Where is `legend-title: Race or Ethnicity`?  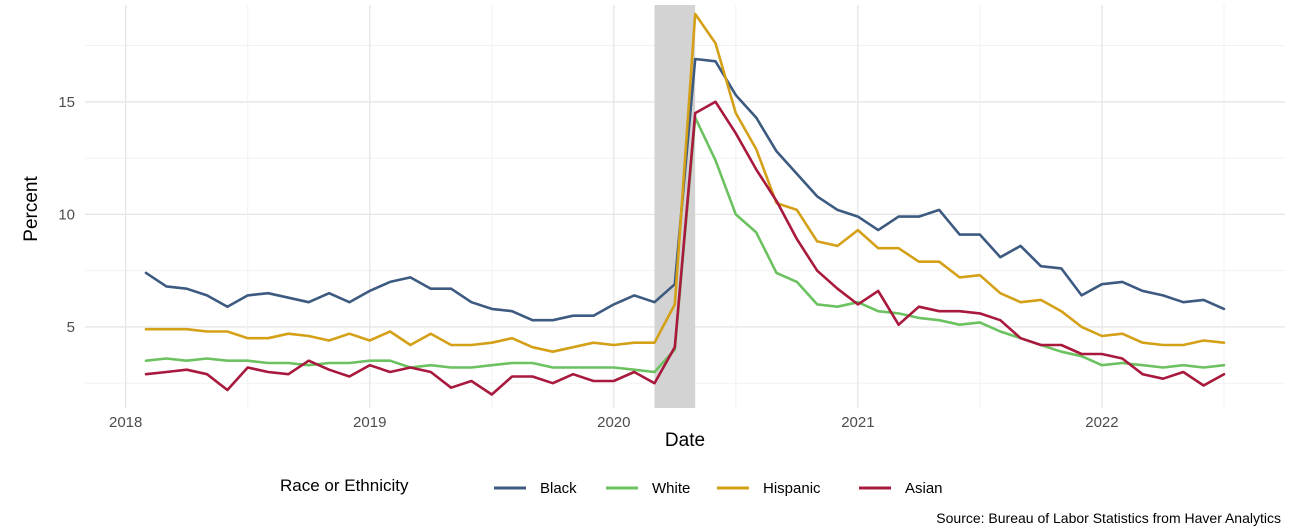 legend-title: Race or Ethnicity is located at coordinates (344, 485).